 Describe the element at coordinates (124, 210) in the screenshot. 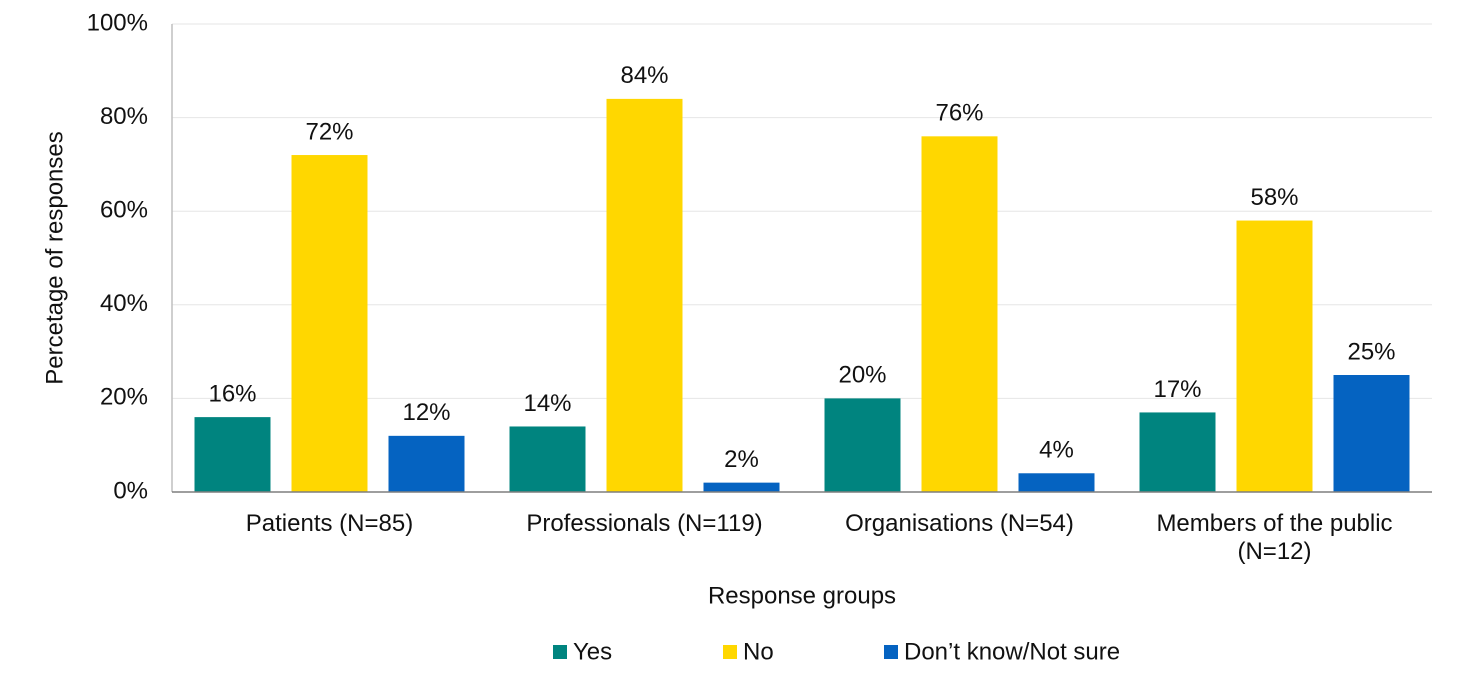

I see `y-tick-label: 60%` at that location.